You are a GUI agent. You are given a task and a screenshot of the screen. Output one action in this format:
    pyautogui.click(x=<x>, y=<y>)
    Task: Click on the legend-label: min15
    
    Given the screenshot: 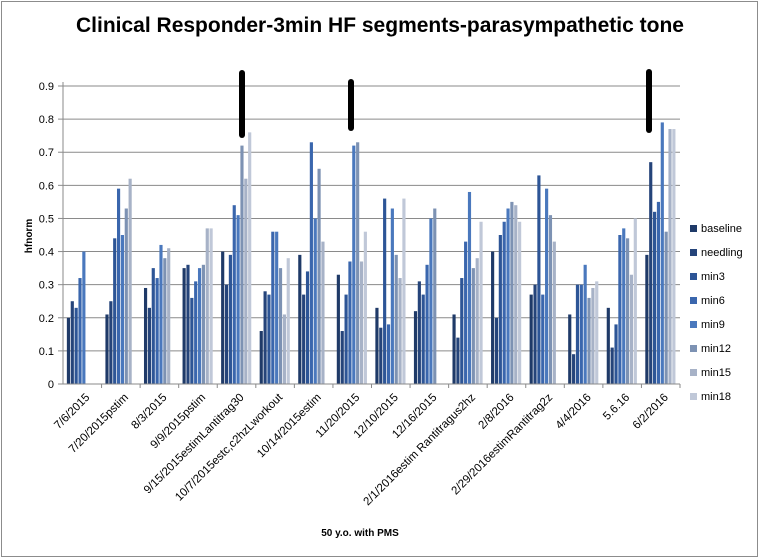 What is the action you would take?
    pyautogui.click(x=716, y=373)
    